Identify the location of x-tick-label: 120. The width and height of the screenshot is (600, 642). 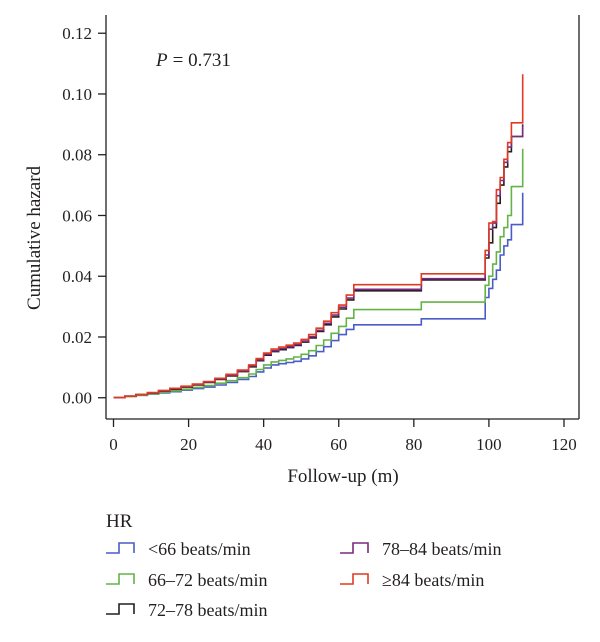
(564, 444).